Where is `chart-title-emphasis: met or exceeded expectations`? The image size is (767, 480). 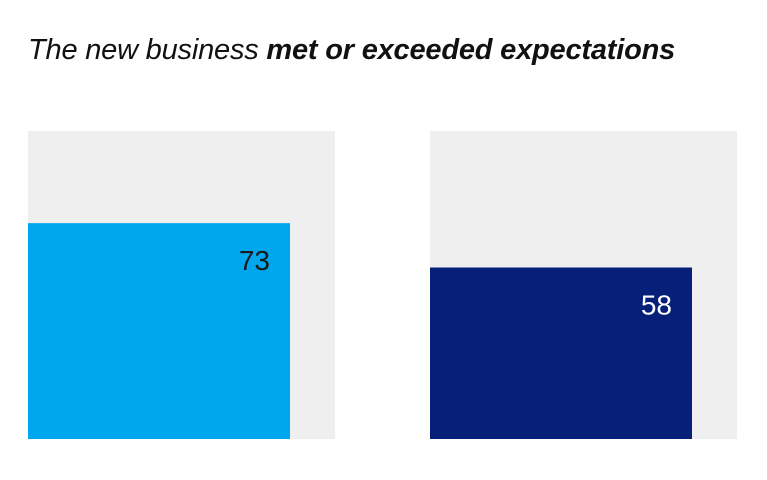 chart-title-emphasis: met or exceeded expectations is located at coordinates (471, 50).